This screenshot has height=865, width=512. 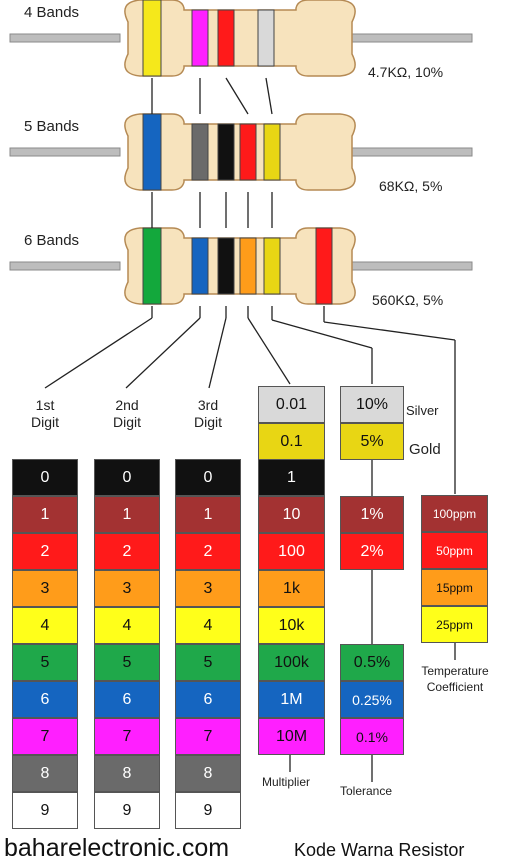 I want to click on digit-2-cell: 9, so click(x=127, y=810).